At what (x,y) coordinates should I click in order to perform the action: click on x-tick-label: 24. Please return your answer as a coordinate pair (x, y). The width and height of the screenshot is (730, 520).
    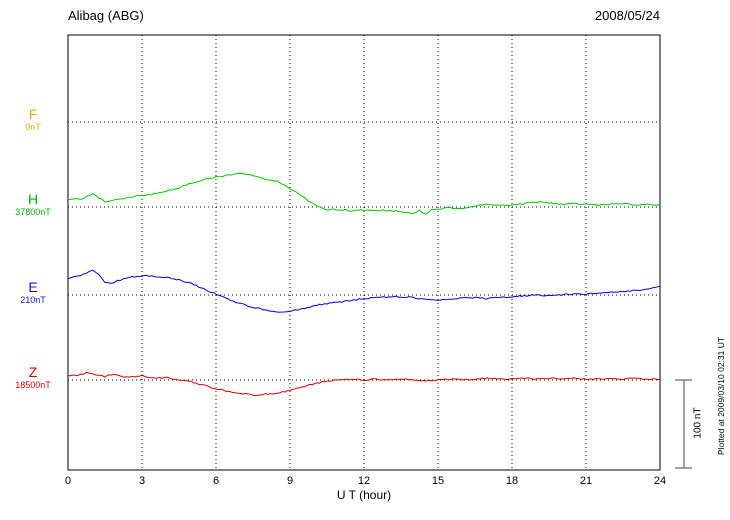
    Looking at the image, I should click on (660, 481).